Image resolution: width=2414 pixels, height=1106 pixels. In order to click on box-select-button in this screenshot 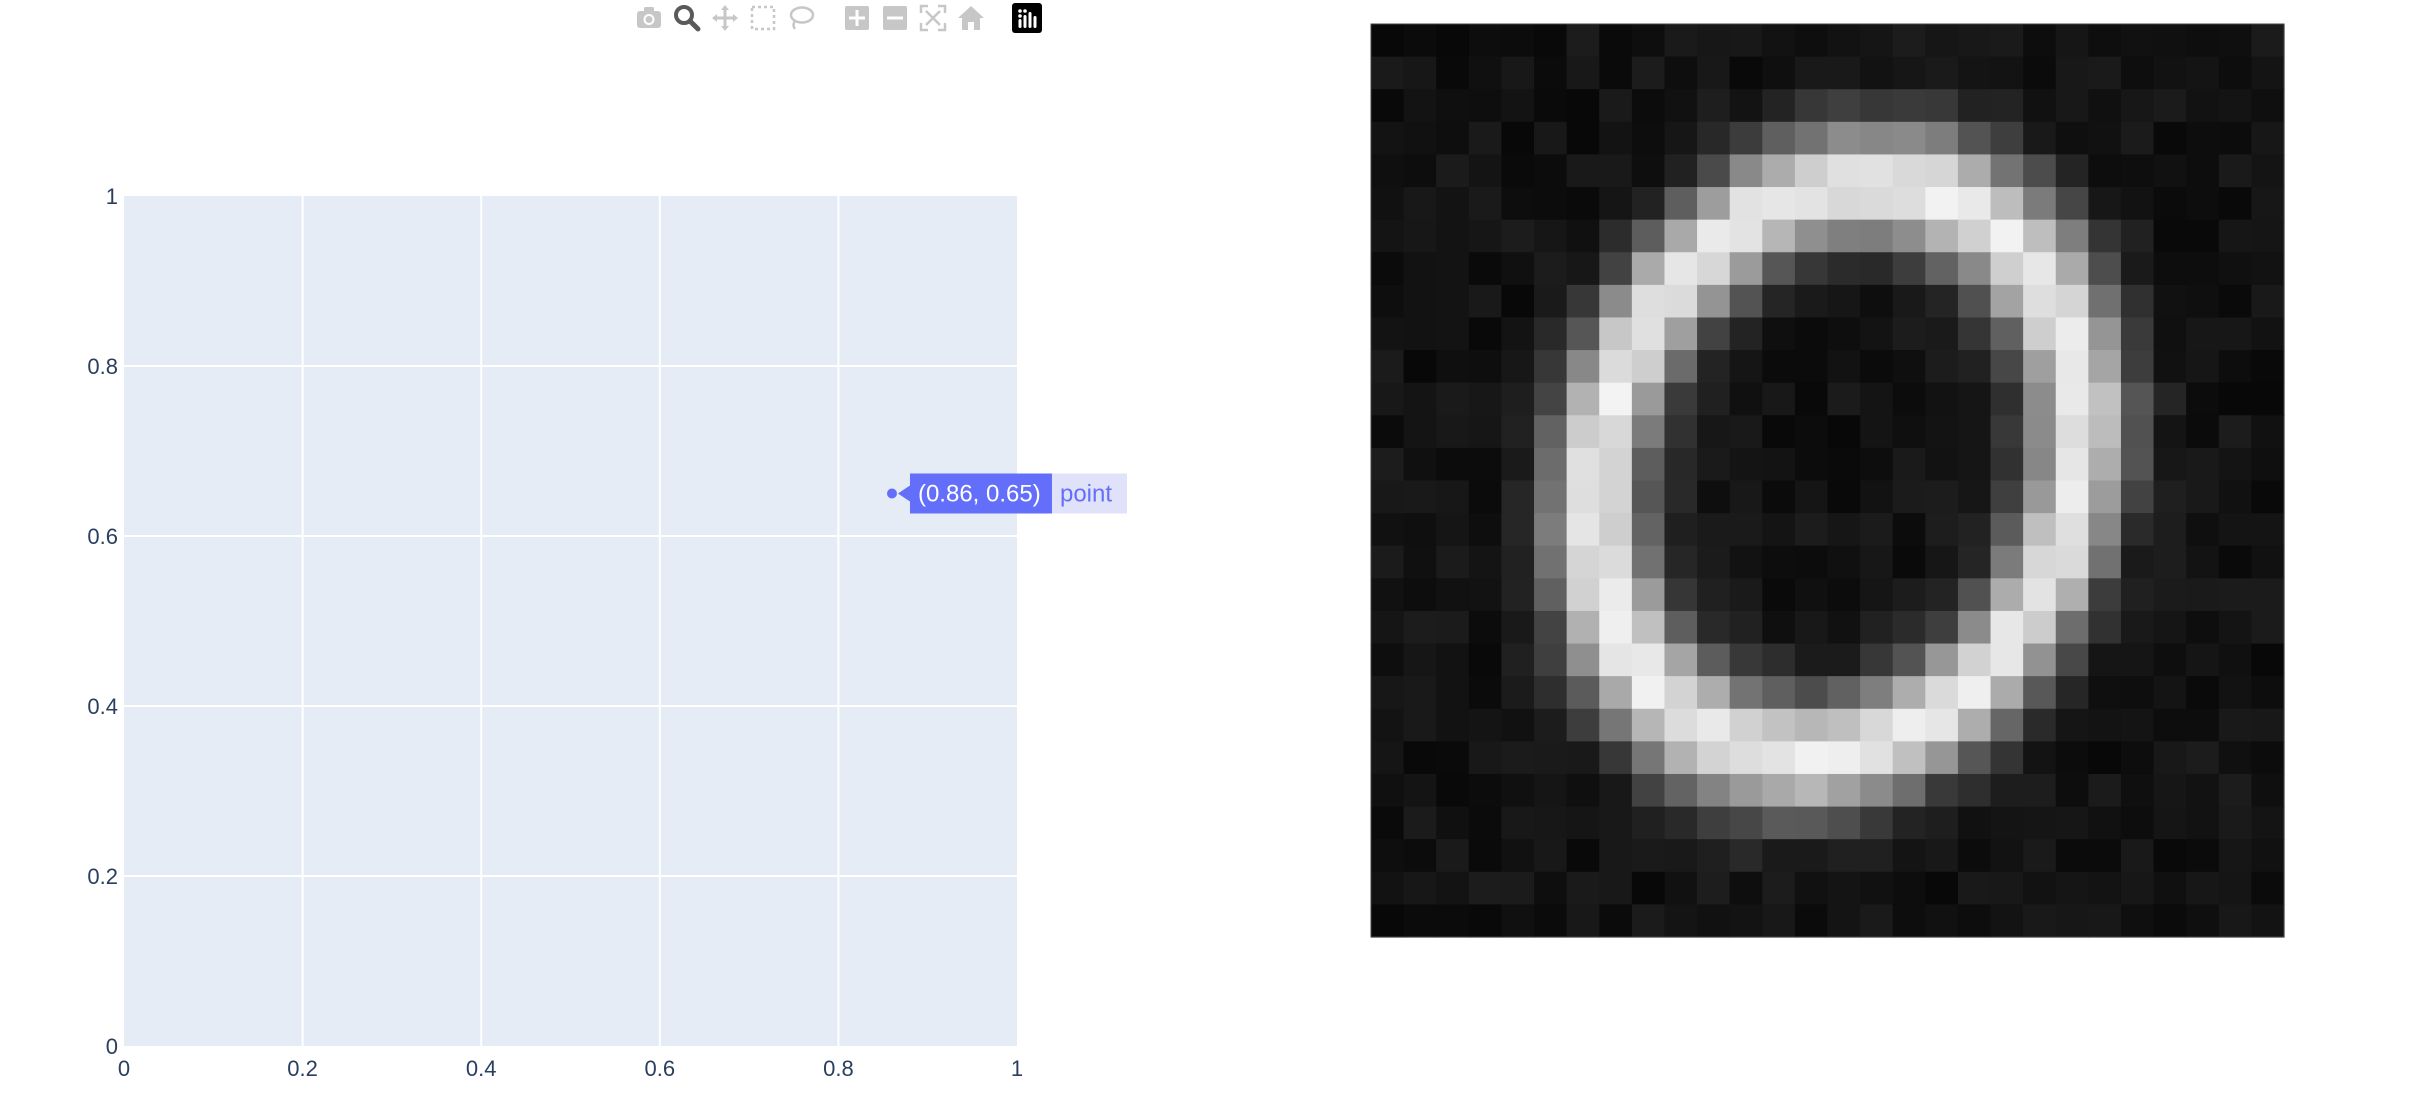, I will do `click(763, 18)`.